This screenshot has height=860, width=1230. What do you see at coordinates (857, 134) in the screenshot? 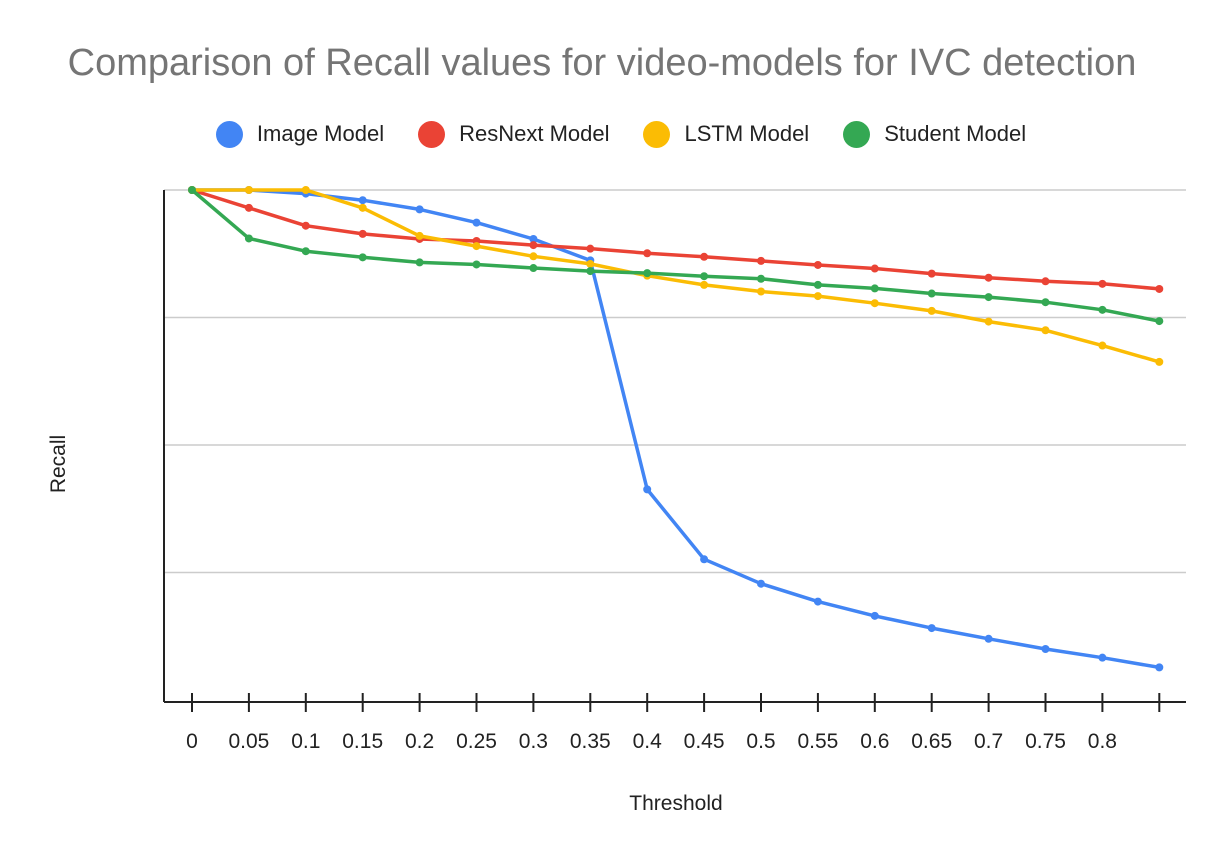
I see `legend-swatch-student-model` at bounding box center [857, 134].